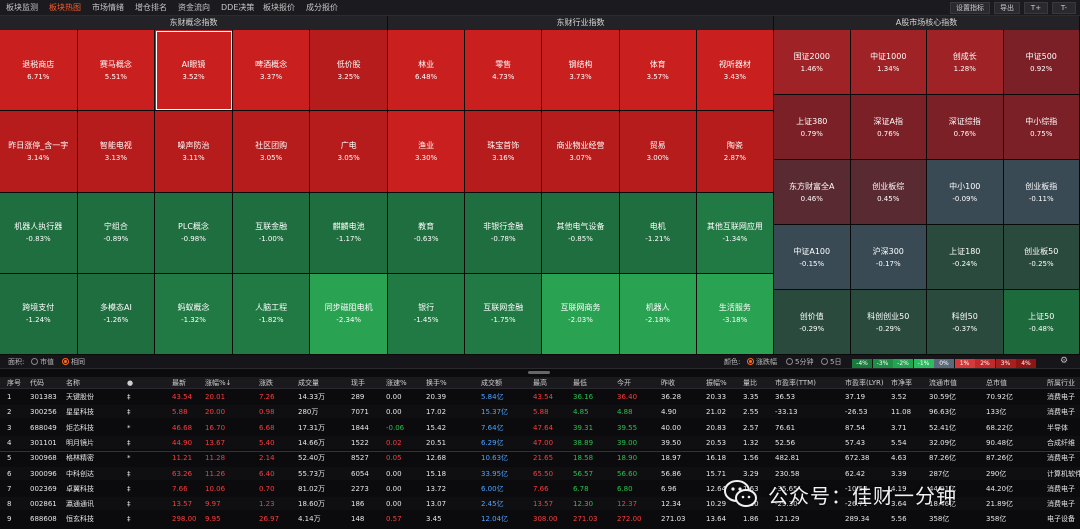 This screenshot has height=529, width=1080. What do you see at coordinates (1036, 8) in the screenshot?
I see `font-increase-button: T+` at bounding box center [1036, 8].